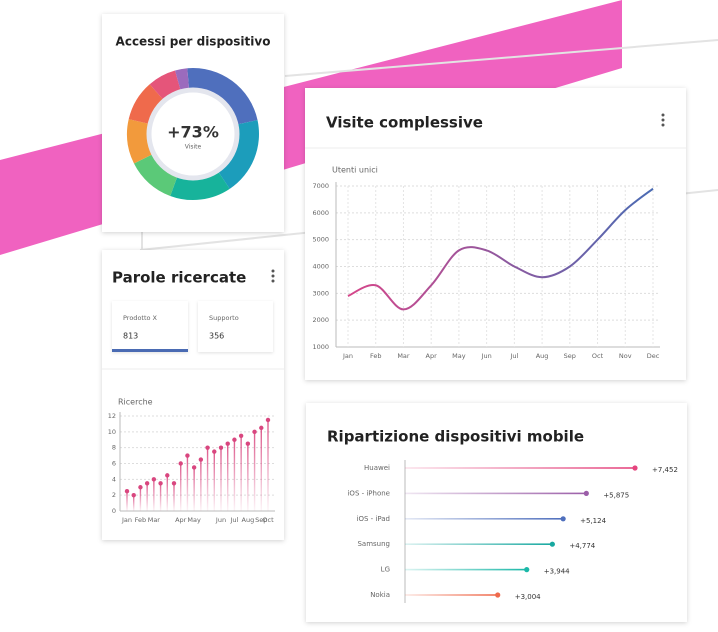 This screenshot has height=632, width=718. I want to click on value-label: +4,774, so click(582, 546).